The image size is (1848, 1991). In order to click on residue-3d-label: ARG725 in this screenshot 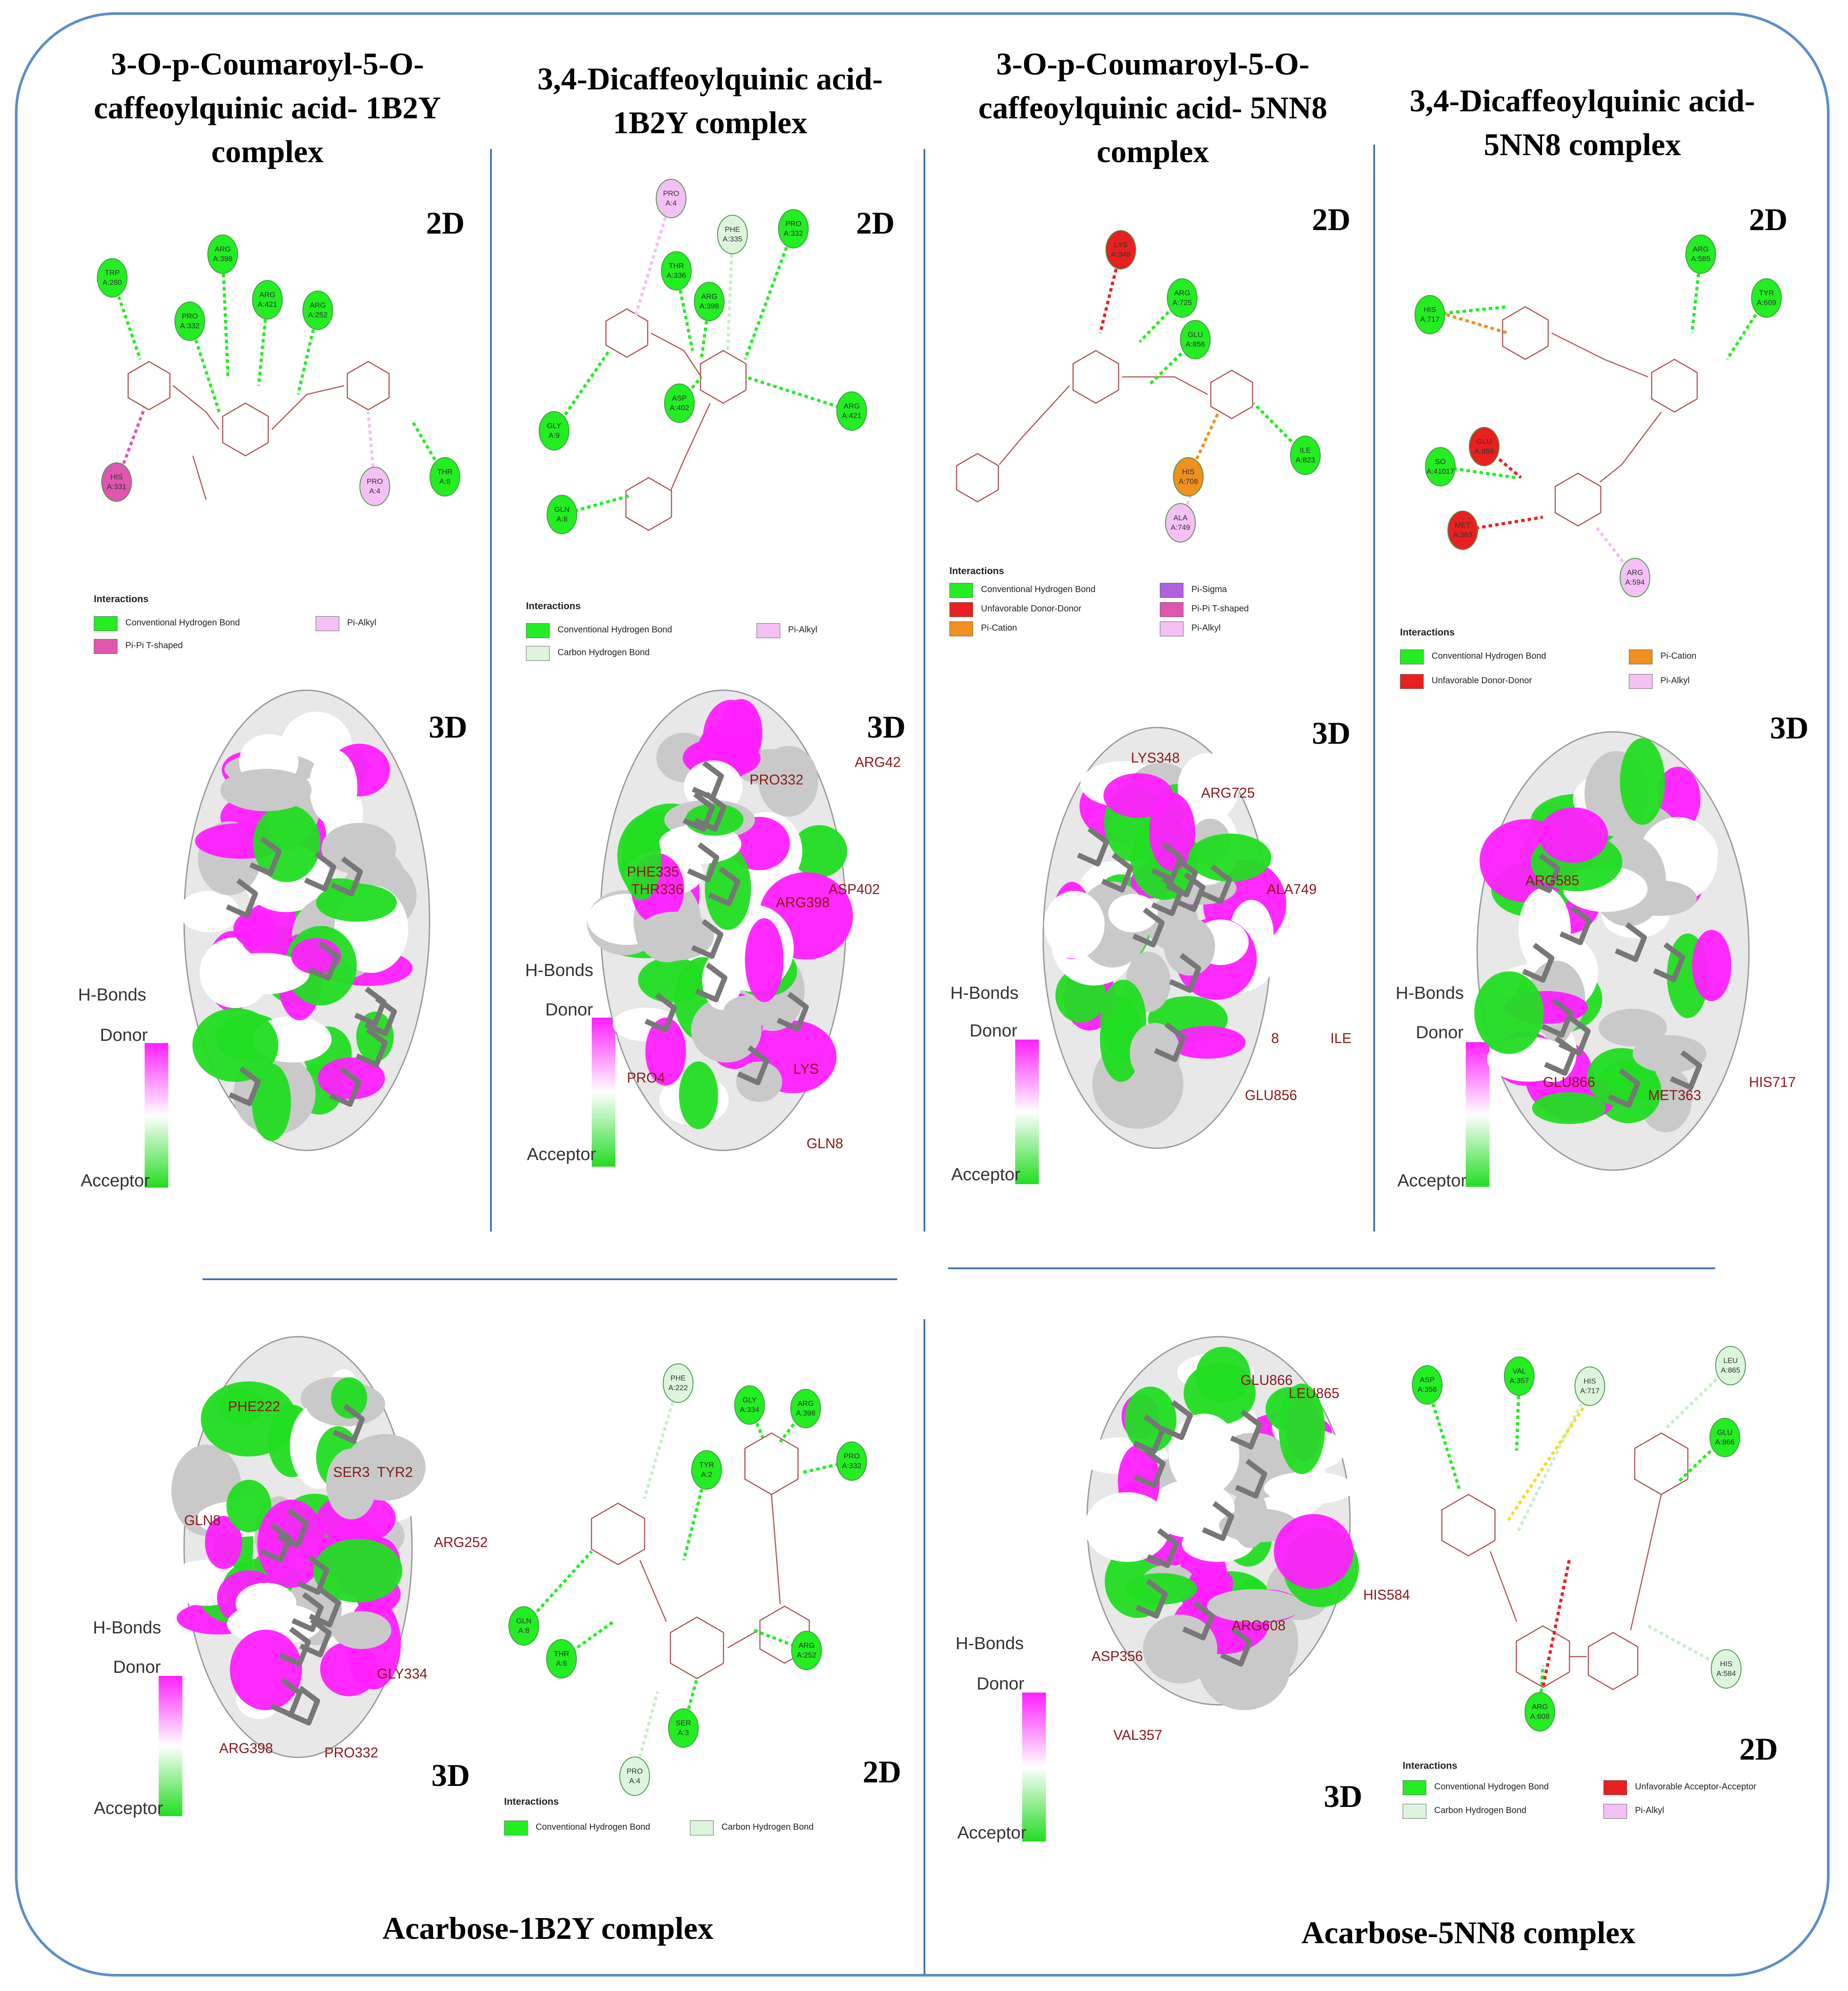, I will do `click(1228, 793)`.